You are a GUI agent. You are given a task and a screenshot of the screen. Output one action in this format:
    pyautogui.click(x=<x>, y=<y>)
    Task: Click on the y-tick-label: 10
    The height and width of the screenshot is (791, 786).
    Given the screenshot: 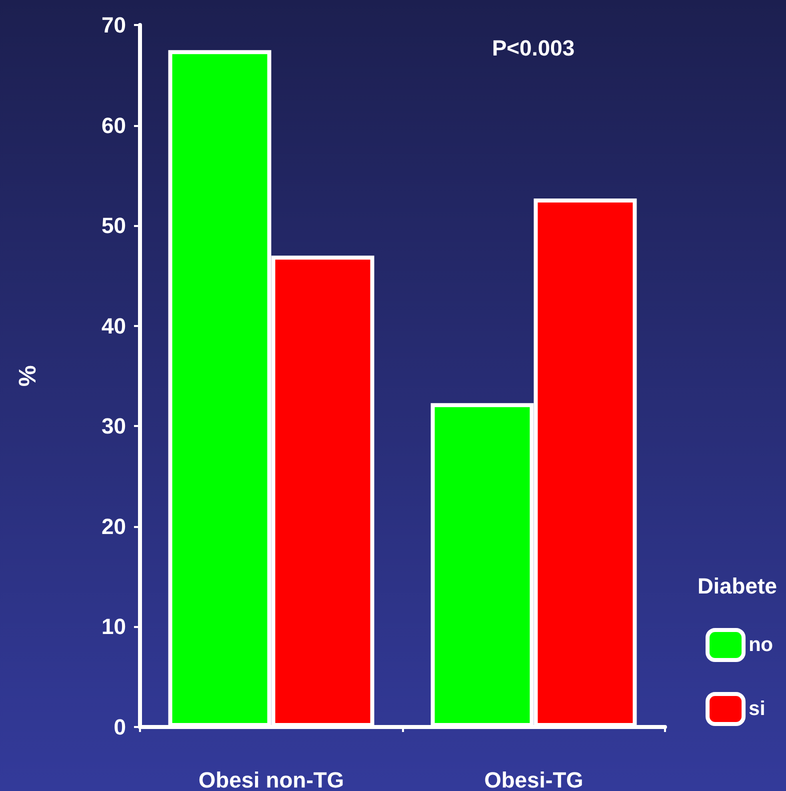 What is the action you would take?
    pyautogui.click(x=114, y=627)
    